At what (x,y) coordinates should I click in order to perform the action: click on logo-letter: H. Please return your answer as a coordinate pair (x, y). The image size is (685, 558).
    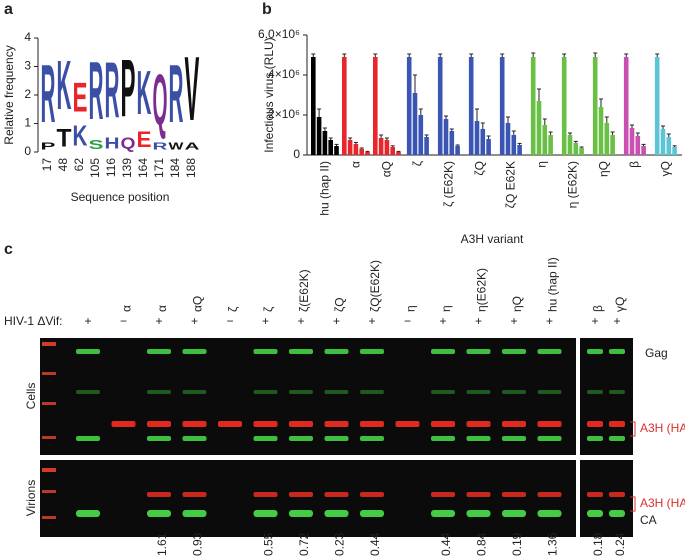
    Looking at the image, I should click on (112, 143).